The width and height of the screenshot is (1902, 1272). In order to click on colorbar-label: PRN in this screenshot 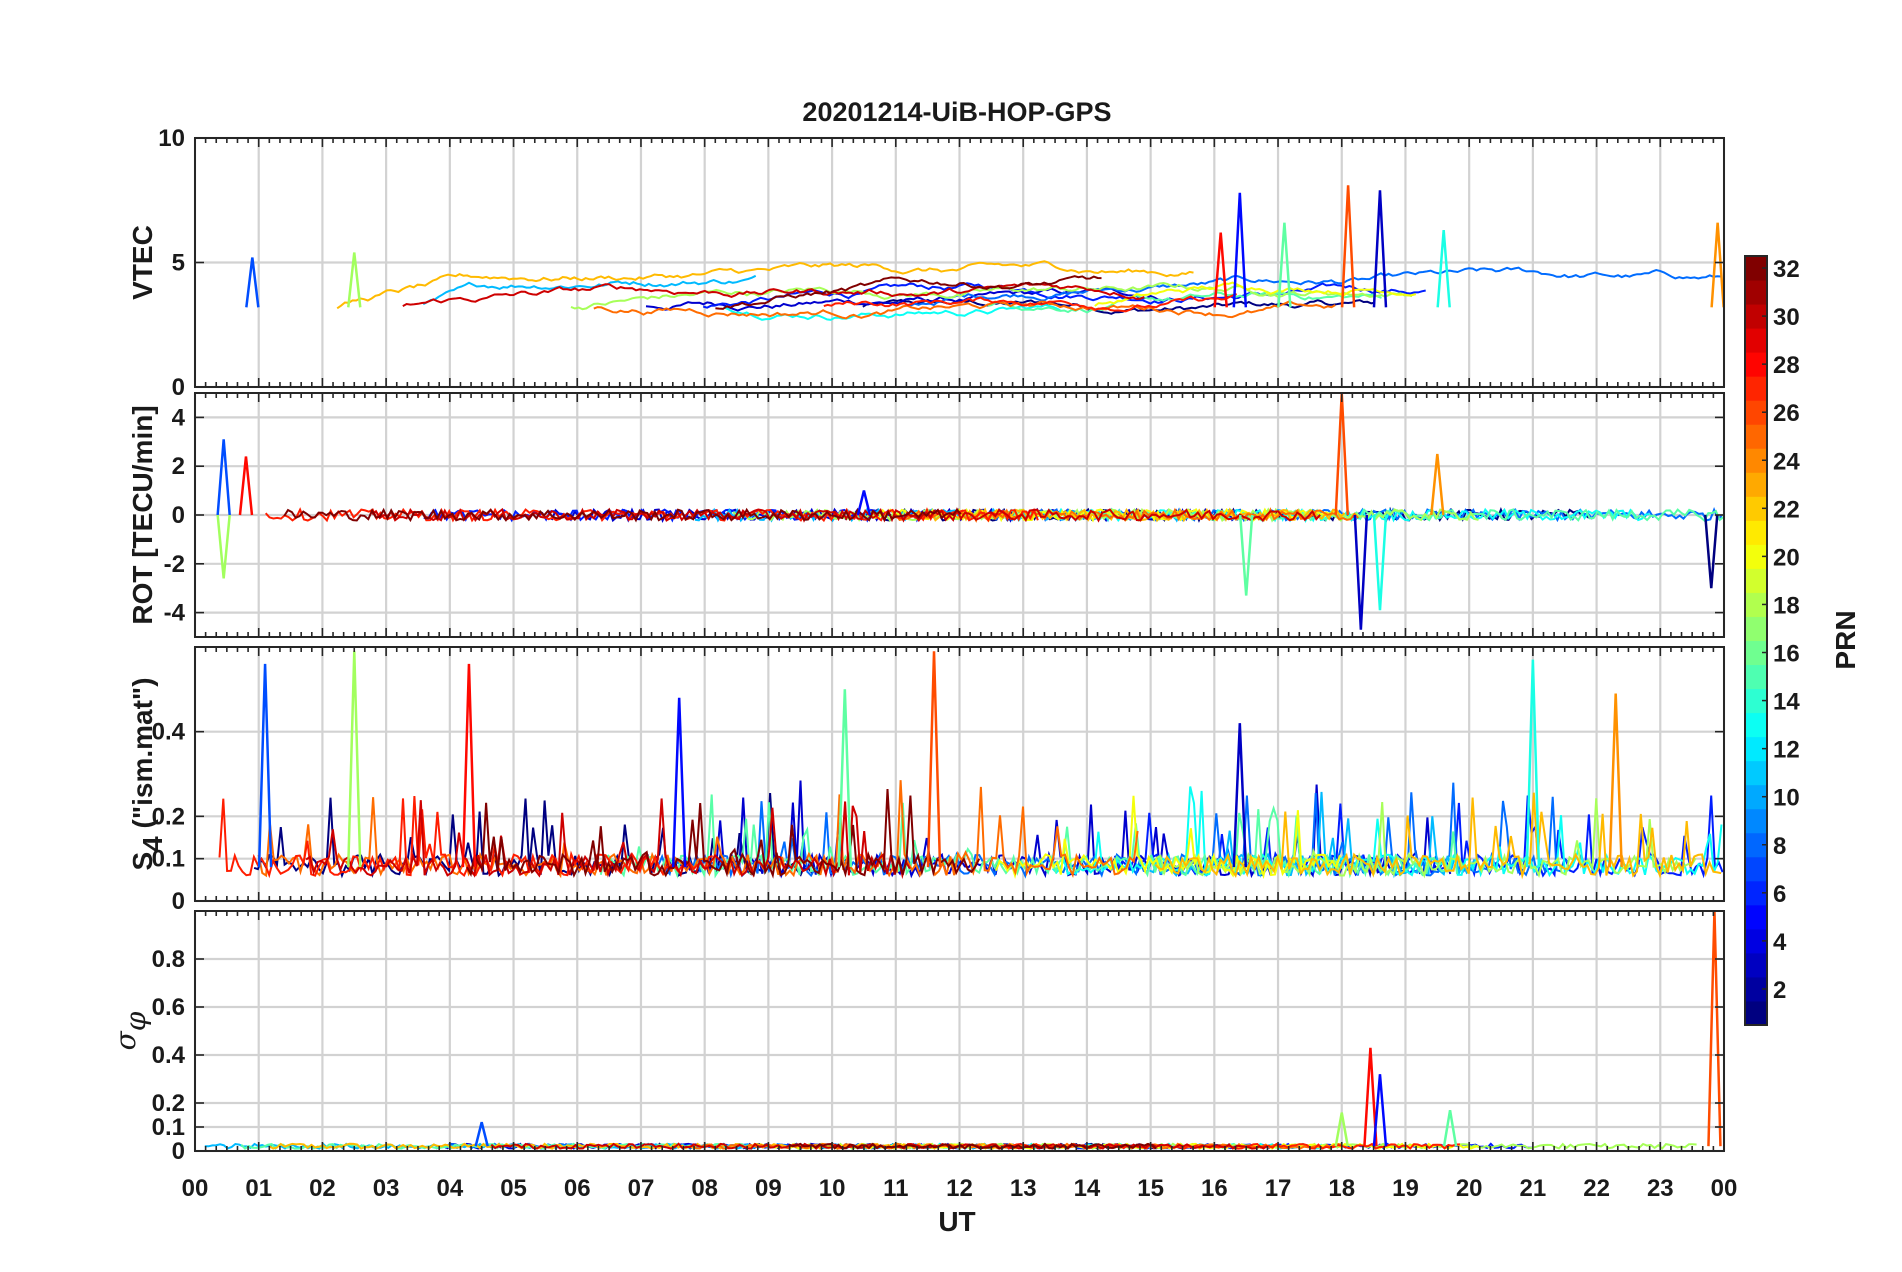, I will do `click(1845, 639)`.